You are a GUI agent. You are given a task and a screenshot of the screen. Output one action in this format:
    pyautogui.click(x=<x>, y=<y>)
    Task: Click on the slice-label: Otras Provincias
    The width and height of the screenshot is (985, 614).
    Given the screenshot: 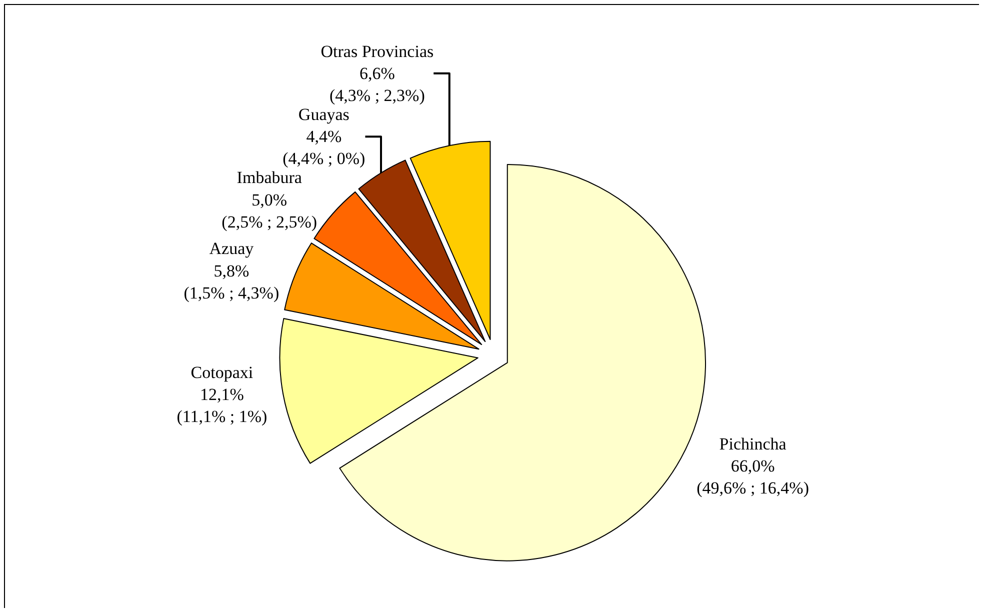 What is the action you would take?
    pyautogui.click(x=377, y=51)
    